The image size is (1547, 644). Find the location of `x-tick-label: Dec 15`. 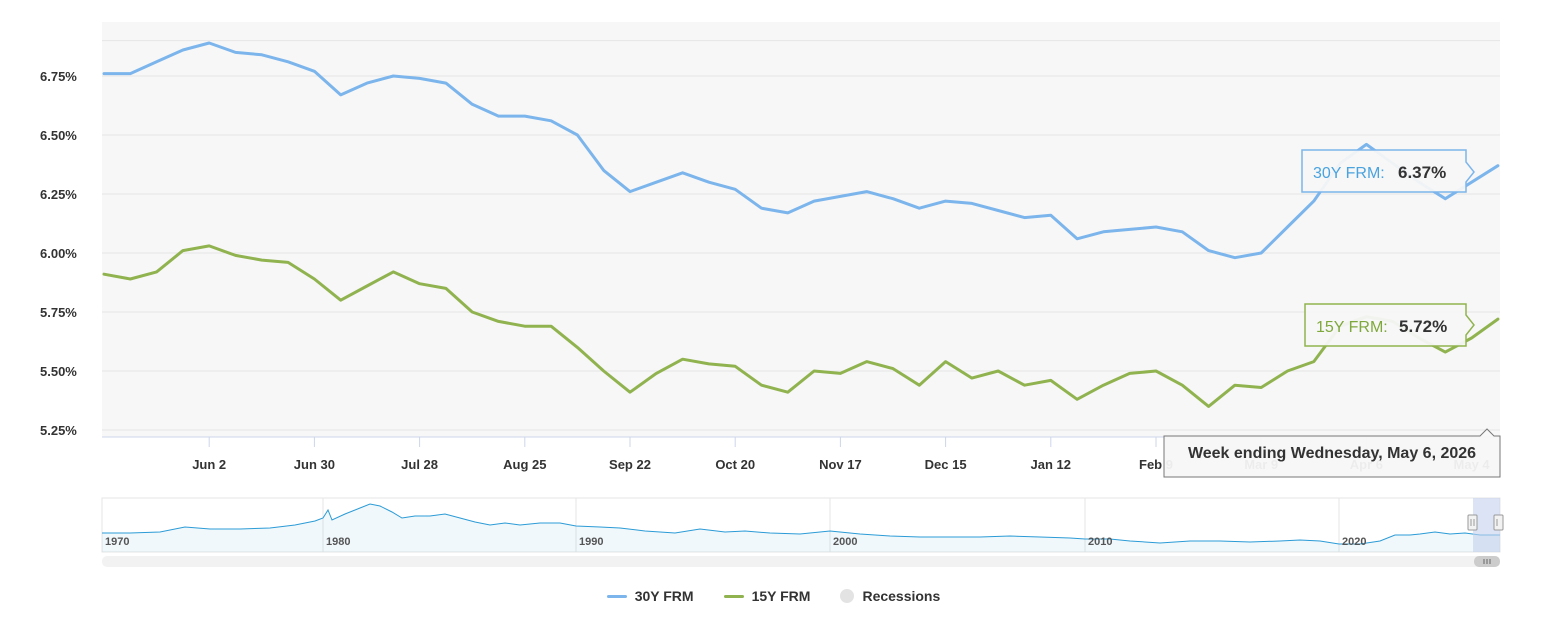

x-tick-label: Dec 15 is located at coordinates (946, 464).